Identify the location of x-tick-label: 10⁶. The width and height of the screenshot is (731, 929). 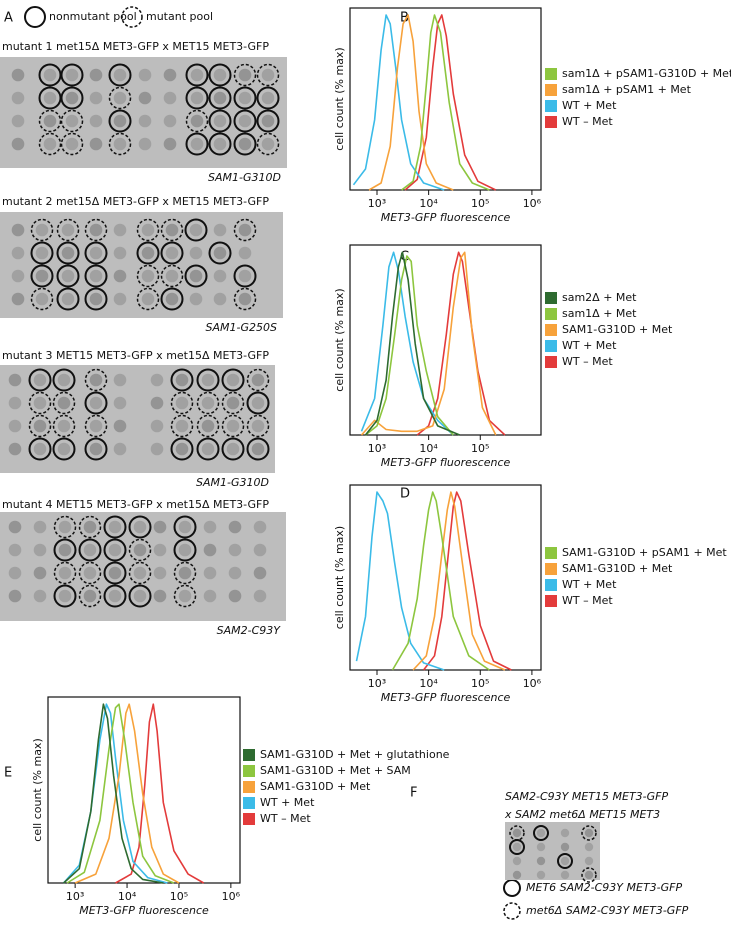
(532, 683).